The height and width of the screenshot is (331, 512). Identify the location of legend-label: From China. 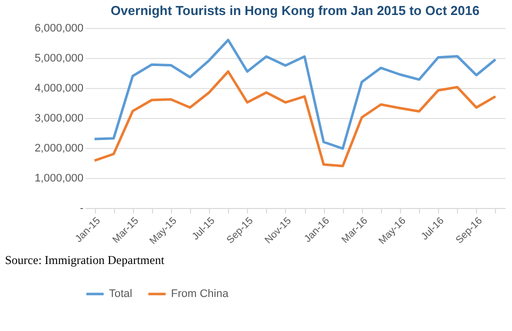
(200, 294).